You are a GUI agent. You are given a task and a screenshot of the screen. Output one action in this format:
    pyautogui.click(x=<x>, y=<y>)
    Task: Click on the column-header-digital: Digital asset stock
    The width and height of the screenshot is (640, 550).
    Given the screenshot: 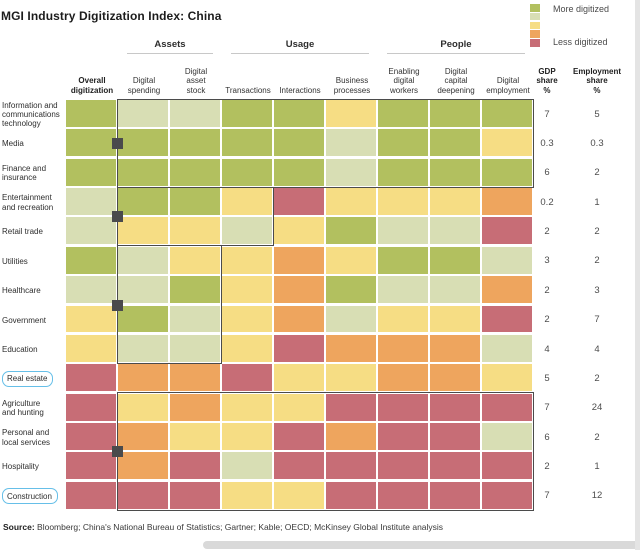 What is the action you would take?
    pyautogui.click(x=196, y=80)
    